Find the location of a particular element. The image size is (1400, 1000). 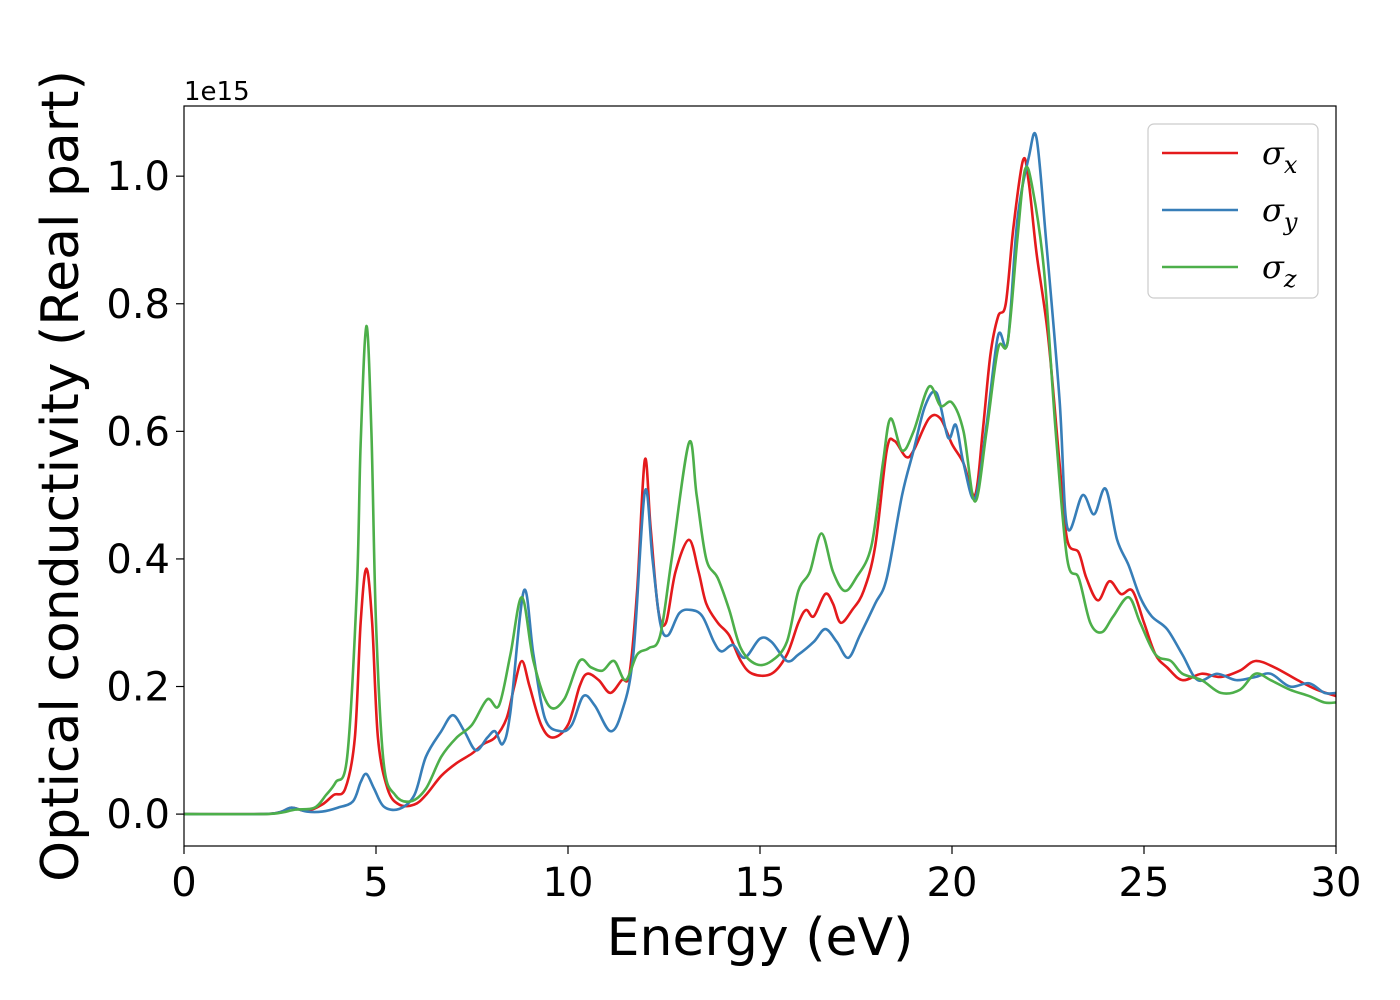

x-tick-label: 15 is located at coordinates (760, 883).